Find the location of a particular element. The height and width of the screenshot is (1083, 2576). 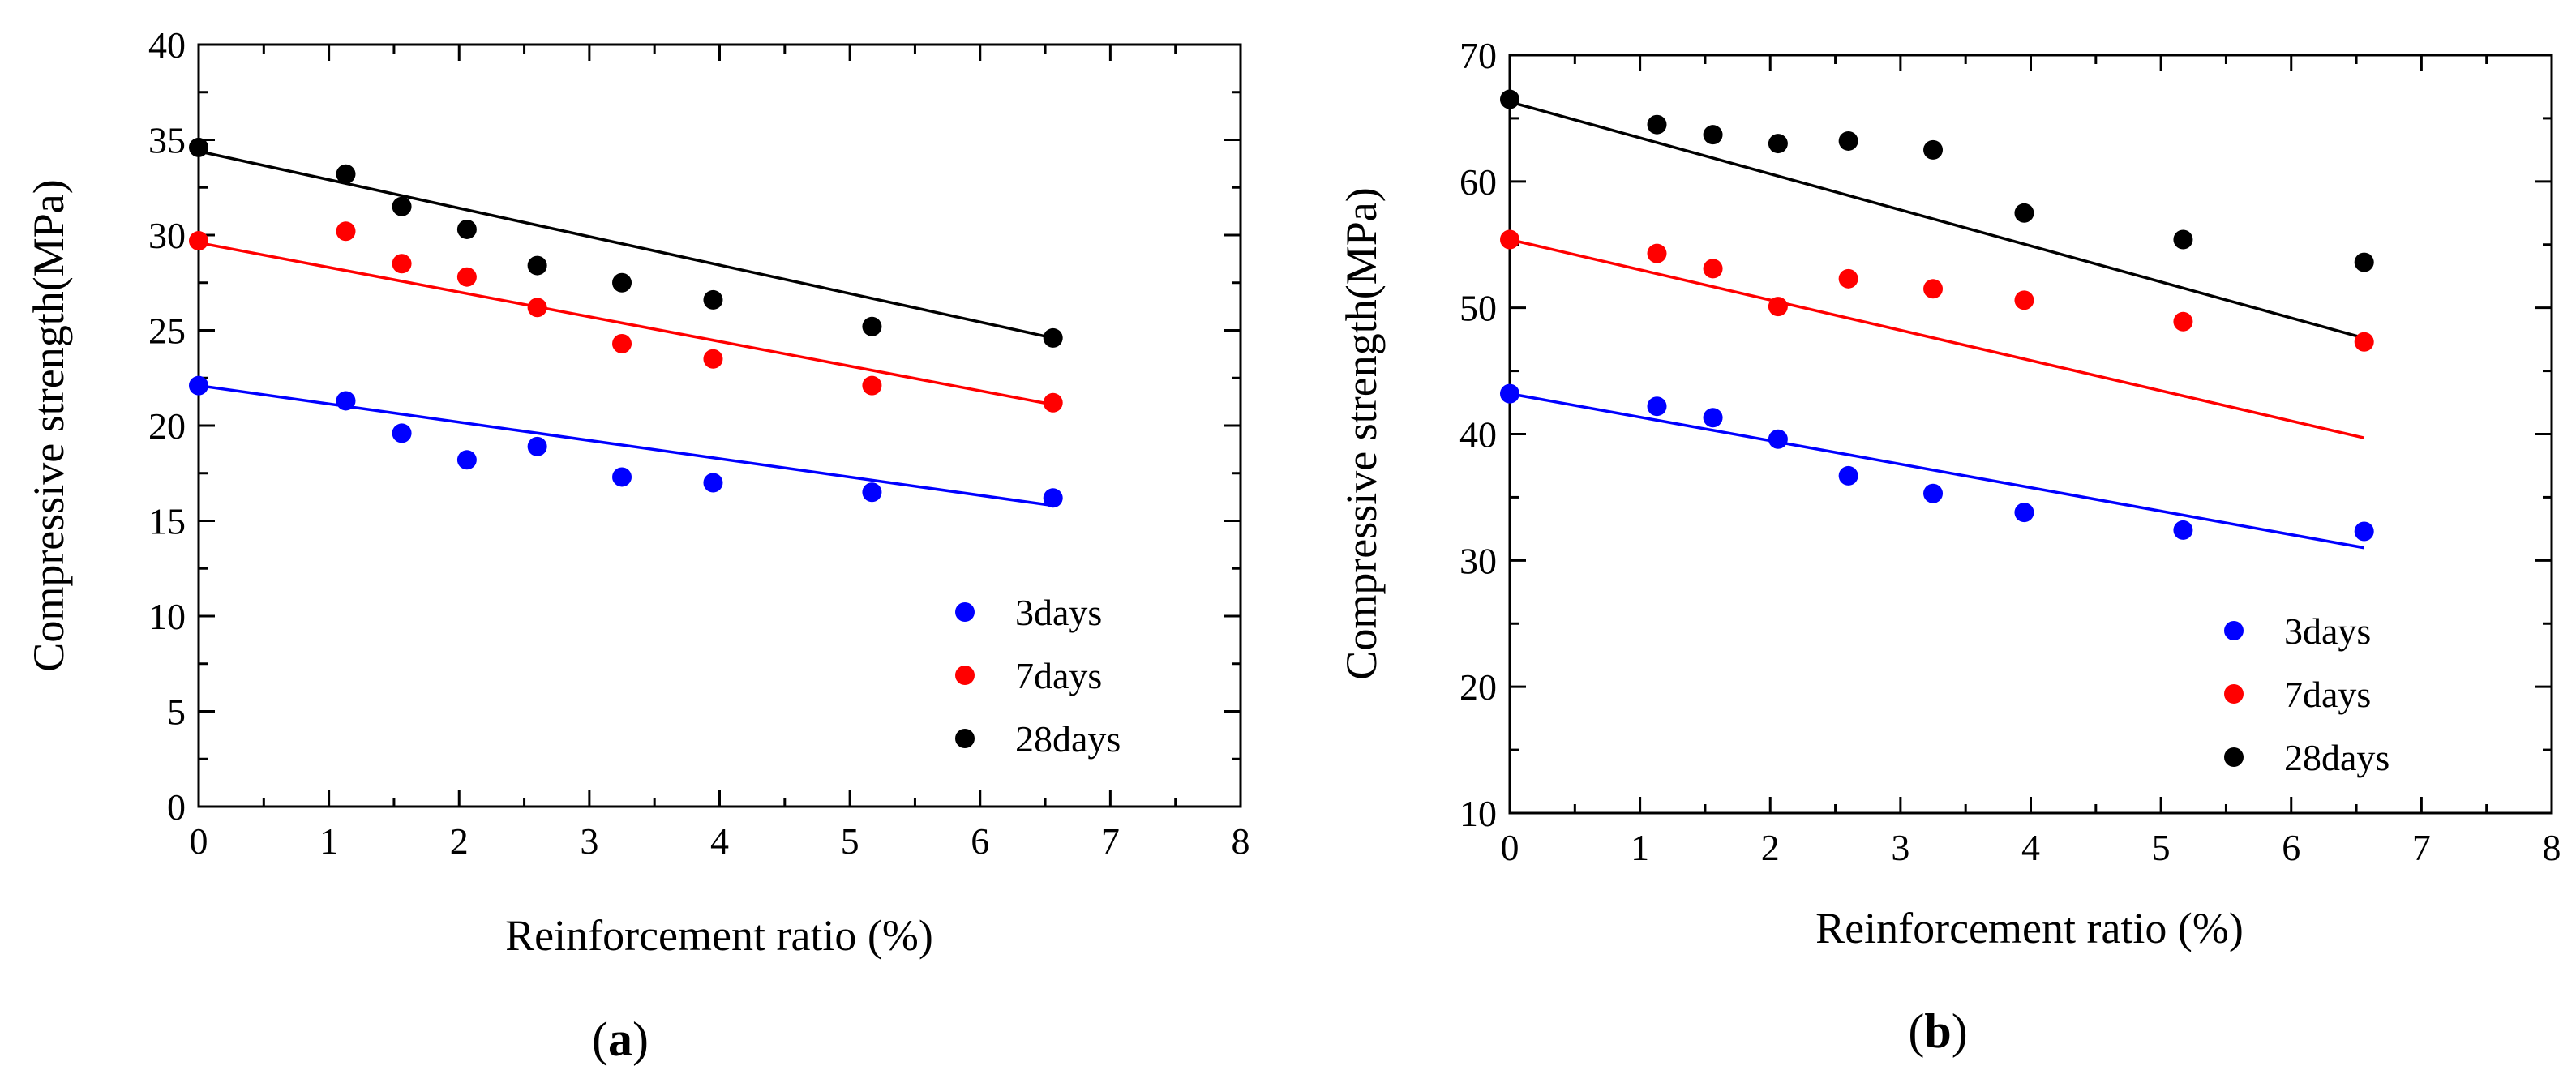

legend-a: 3days 7days 28days is located at coordinates (1038, 676).